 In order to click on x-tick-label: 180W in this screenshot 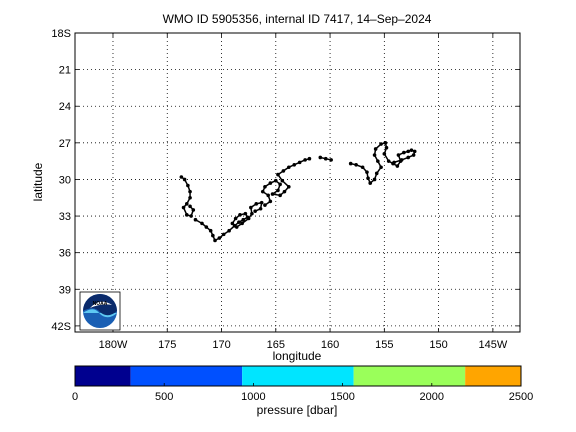, I will do `click(113, 345)`.